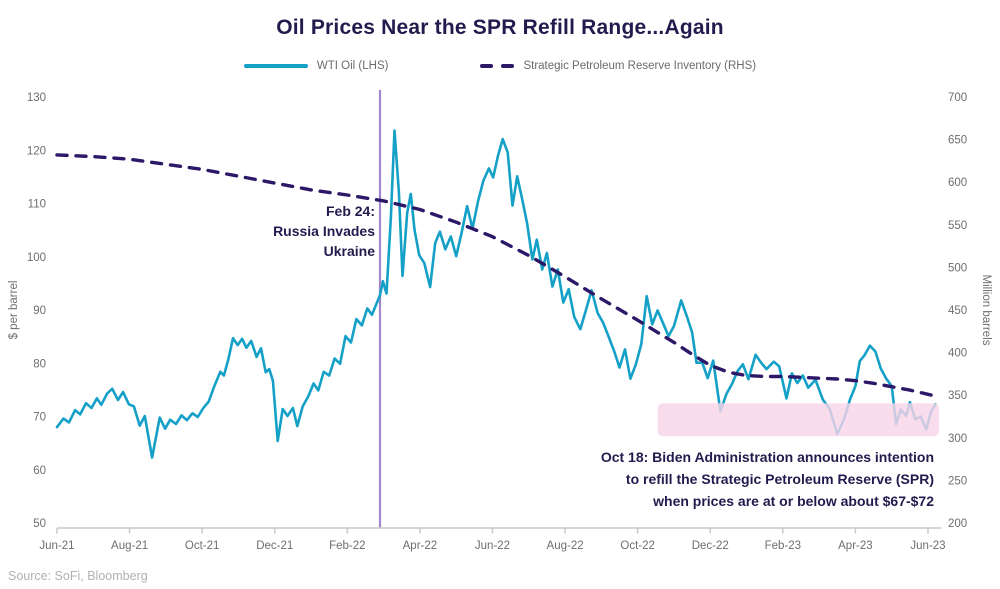 The width and height of the screenshot is (1000, 589). Describe the element at coordinates (39, 418) in the screenshot. I see `left-axis-tick-label: 70` at that location.